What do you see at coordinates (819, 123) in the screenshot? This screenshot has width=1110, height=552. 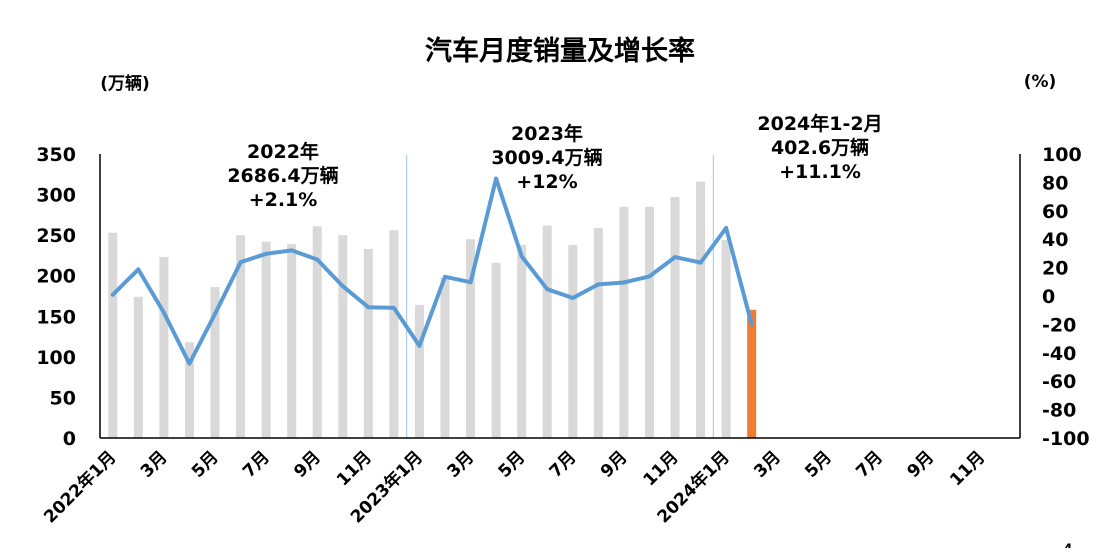 I see `annotation-line: 2024年1-2月` at bounding box center [819, 123].